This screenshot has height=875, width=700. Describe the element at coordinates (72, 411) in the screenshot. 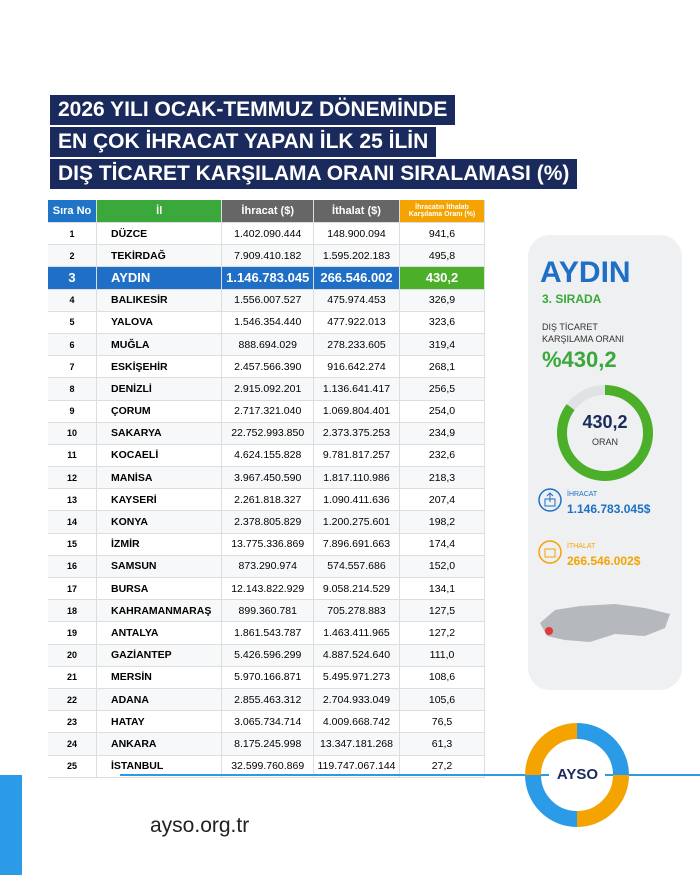

I see `rank-cell: 9` at that location.